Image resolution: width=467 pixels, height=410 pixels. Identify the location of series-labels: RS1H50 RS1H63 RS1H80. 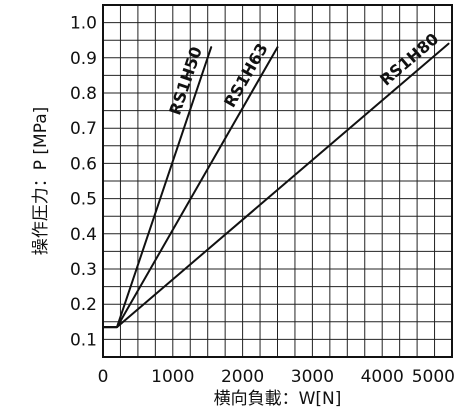
(303, 73).